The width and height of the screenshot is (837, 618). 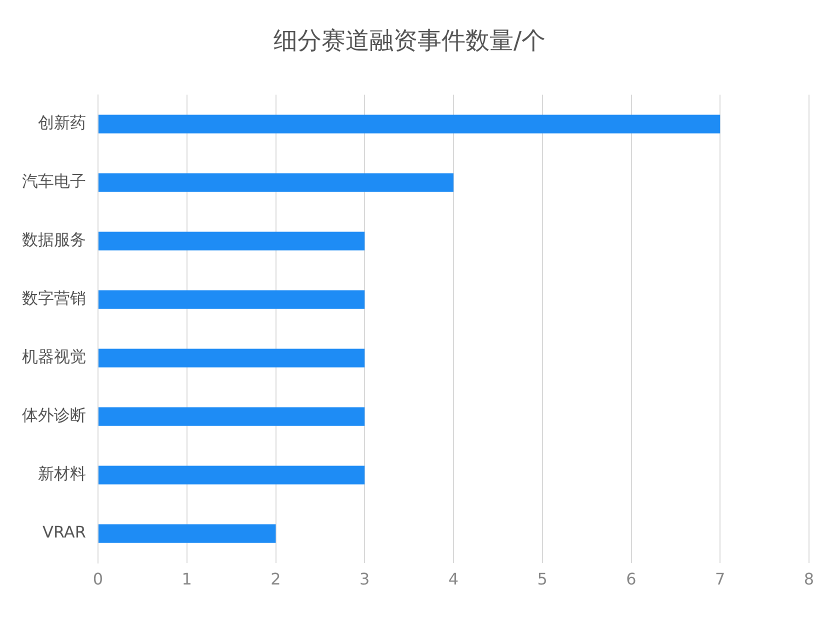 What do you see at coordinates (409, 40) in the screenshot?
I see `chart-title: 细分赛道融资事件数量/个` at bounding box center [409, 40].